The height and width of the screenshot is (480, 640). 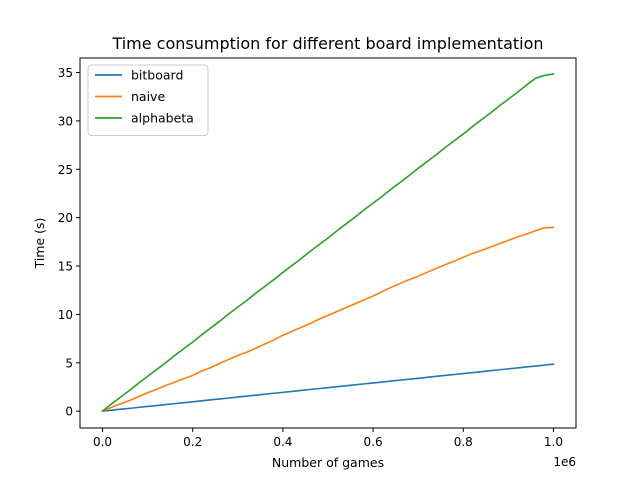 What do you see at coordinates (39, 244) in the screenshot?
I see `y-axis-label: Time (s)` at bounding box center [39, 244].